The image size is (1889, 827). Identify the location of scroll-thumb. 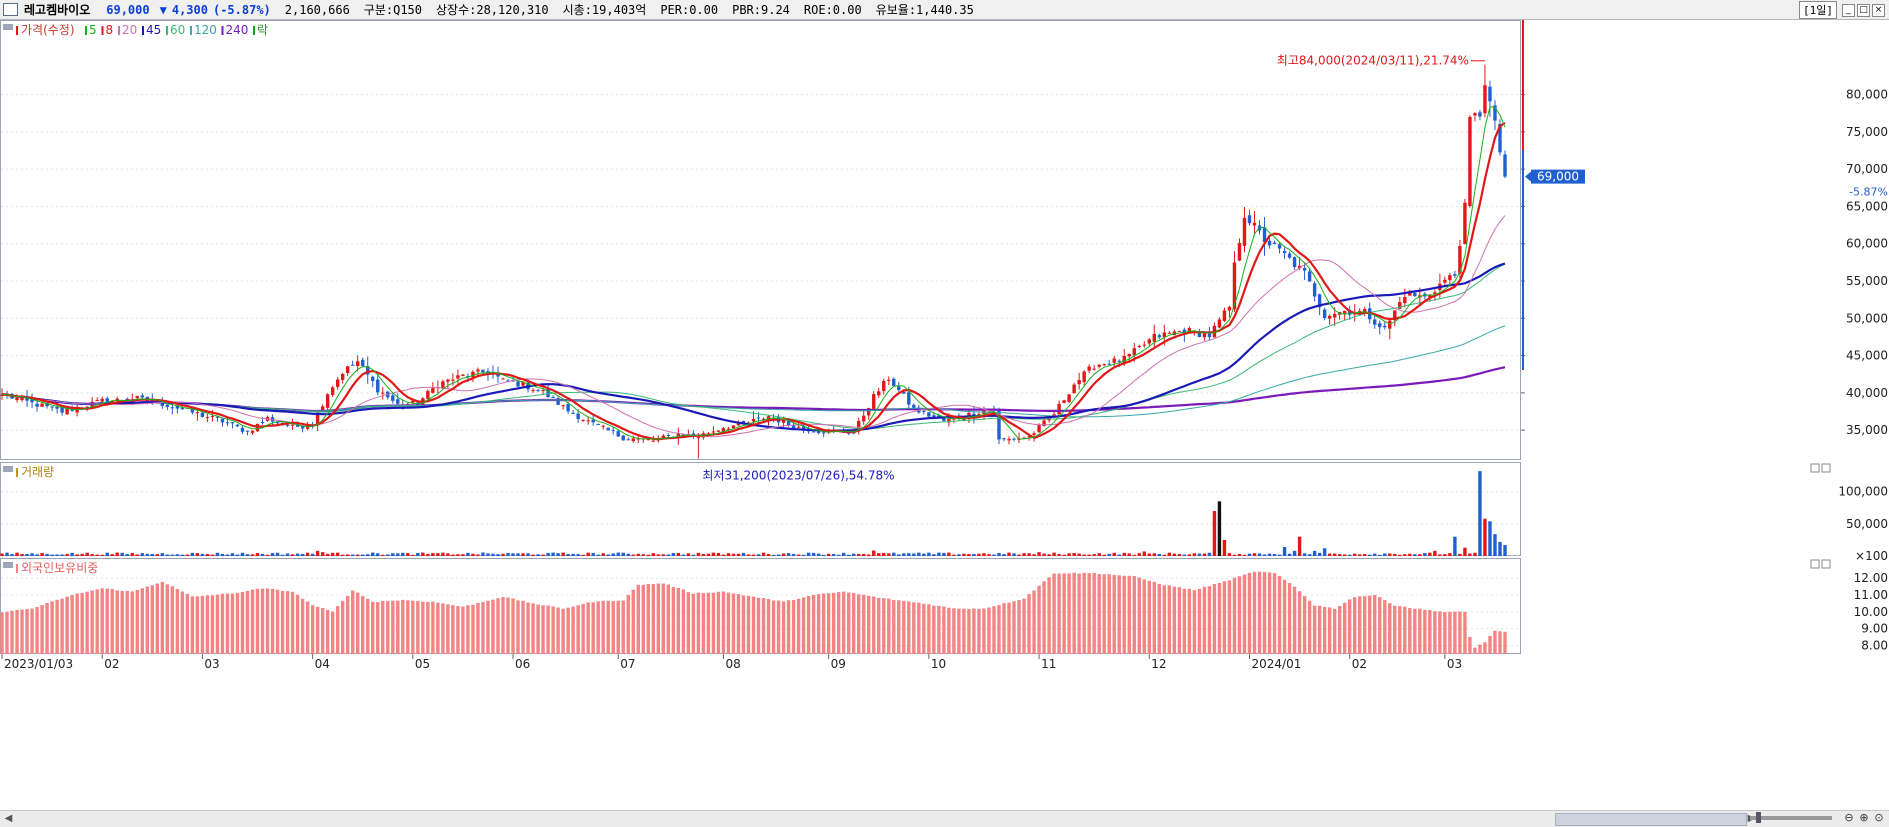
(1651, 819).